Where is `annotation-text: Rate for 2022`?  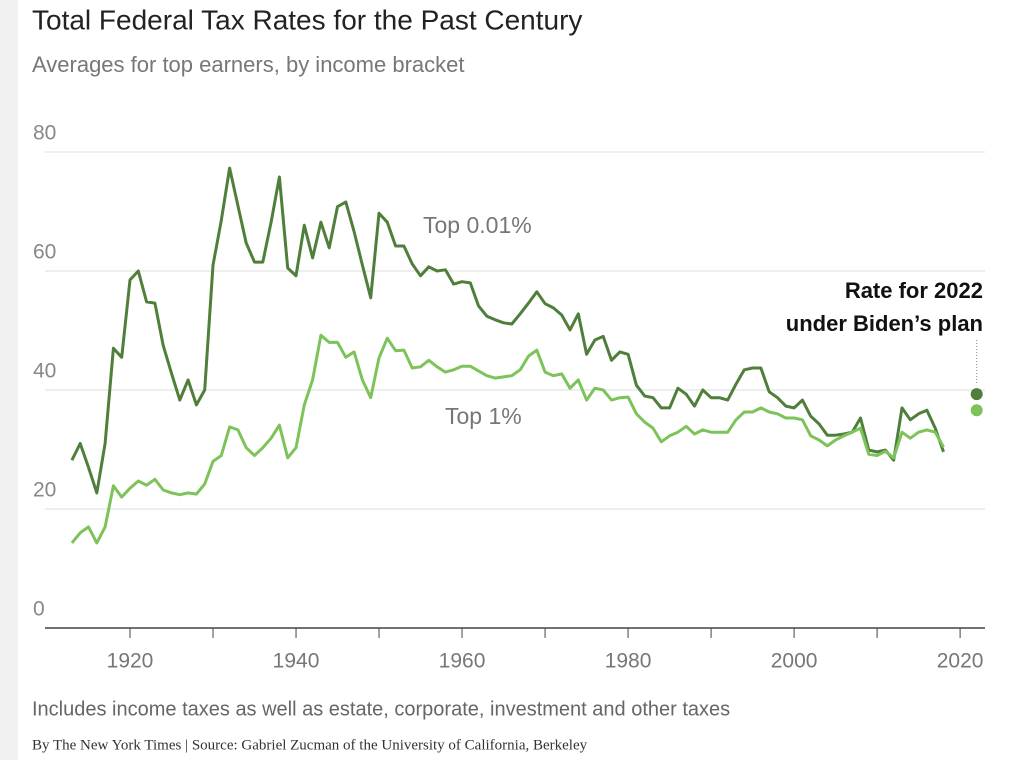
annotation-text: Rate for 2022 is located at coordinates (914, 290).